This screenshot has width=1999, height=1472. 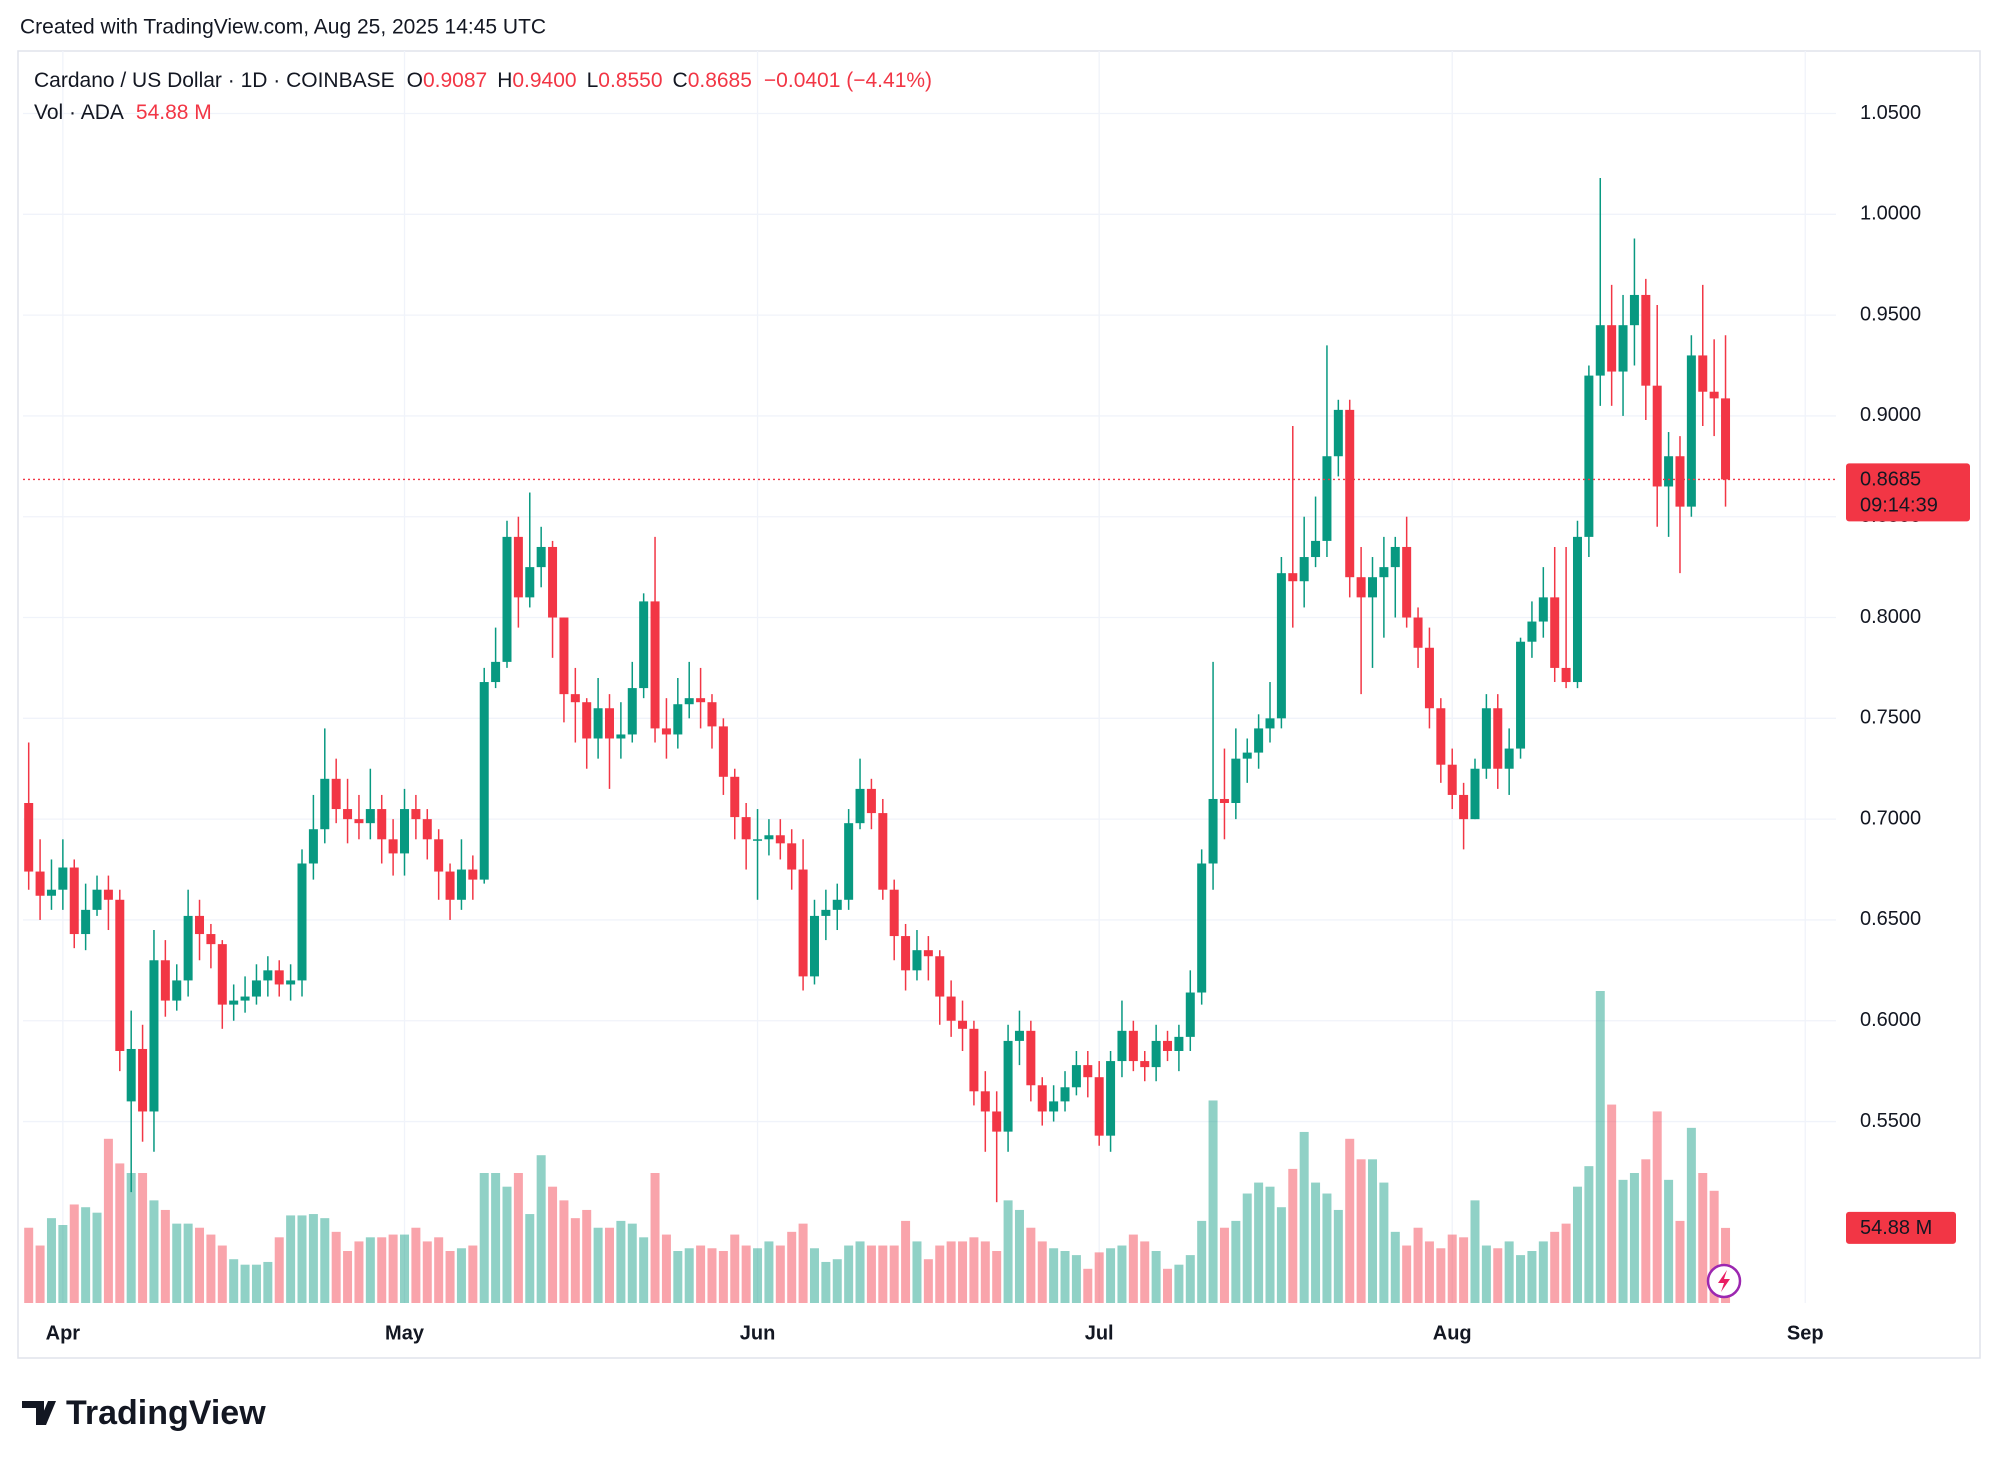 What do you see at coordinates (455, 80) in the screenshot?
I see `open-value: 0.9087` at bounding box center [455, 80].